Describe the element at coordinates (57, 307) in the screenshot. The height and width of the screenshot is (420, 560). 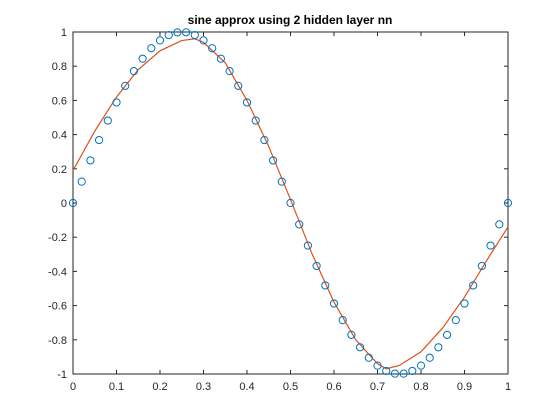
I see `y-tick-label: -0.6` at that location.